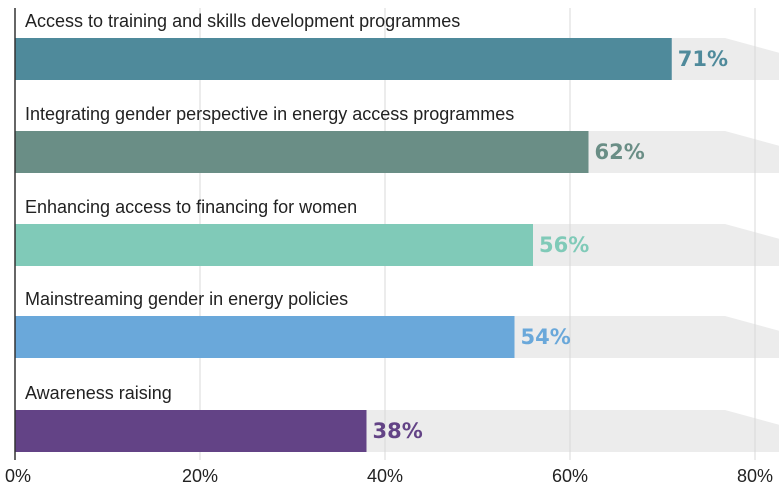 This screenshot has height=493, width=779. What do you see at coordinates (18, 476) in the screenshot?
I see `x-tick-label: 0%` at bounding box center [18, 476].